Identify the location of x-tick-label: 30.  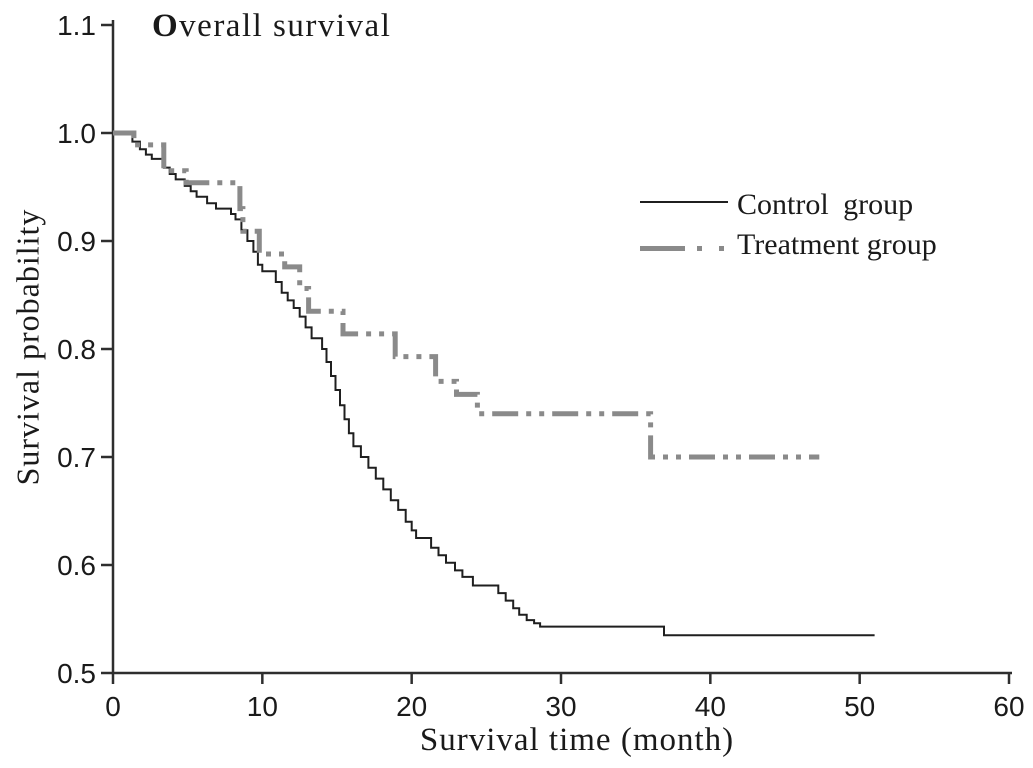
(560, 706).